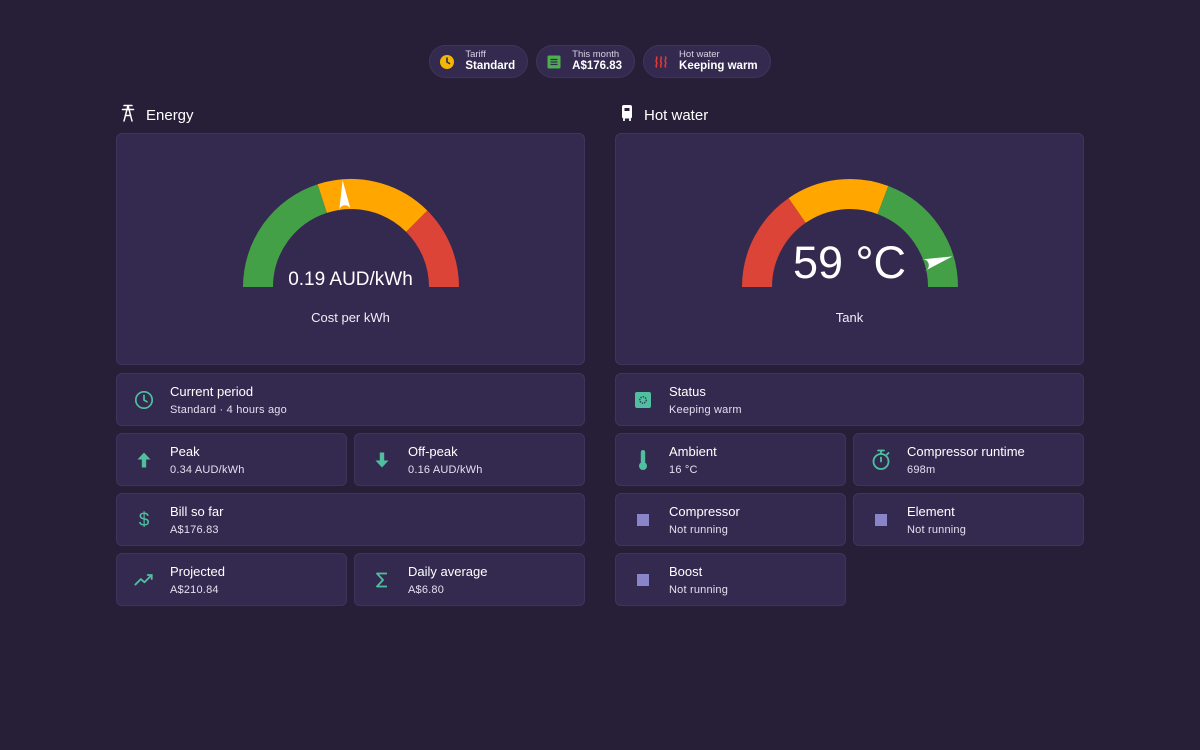 The image size is (1200, 750). Describe the element at coordinates (881, 459) in the screenshot. I see `timer-icon` at that location.